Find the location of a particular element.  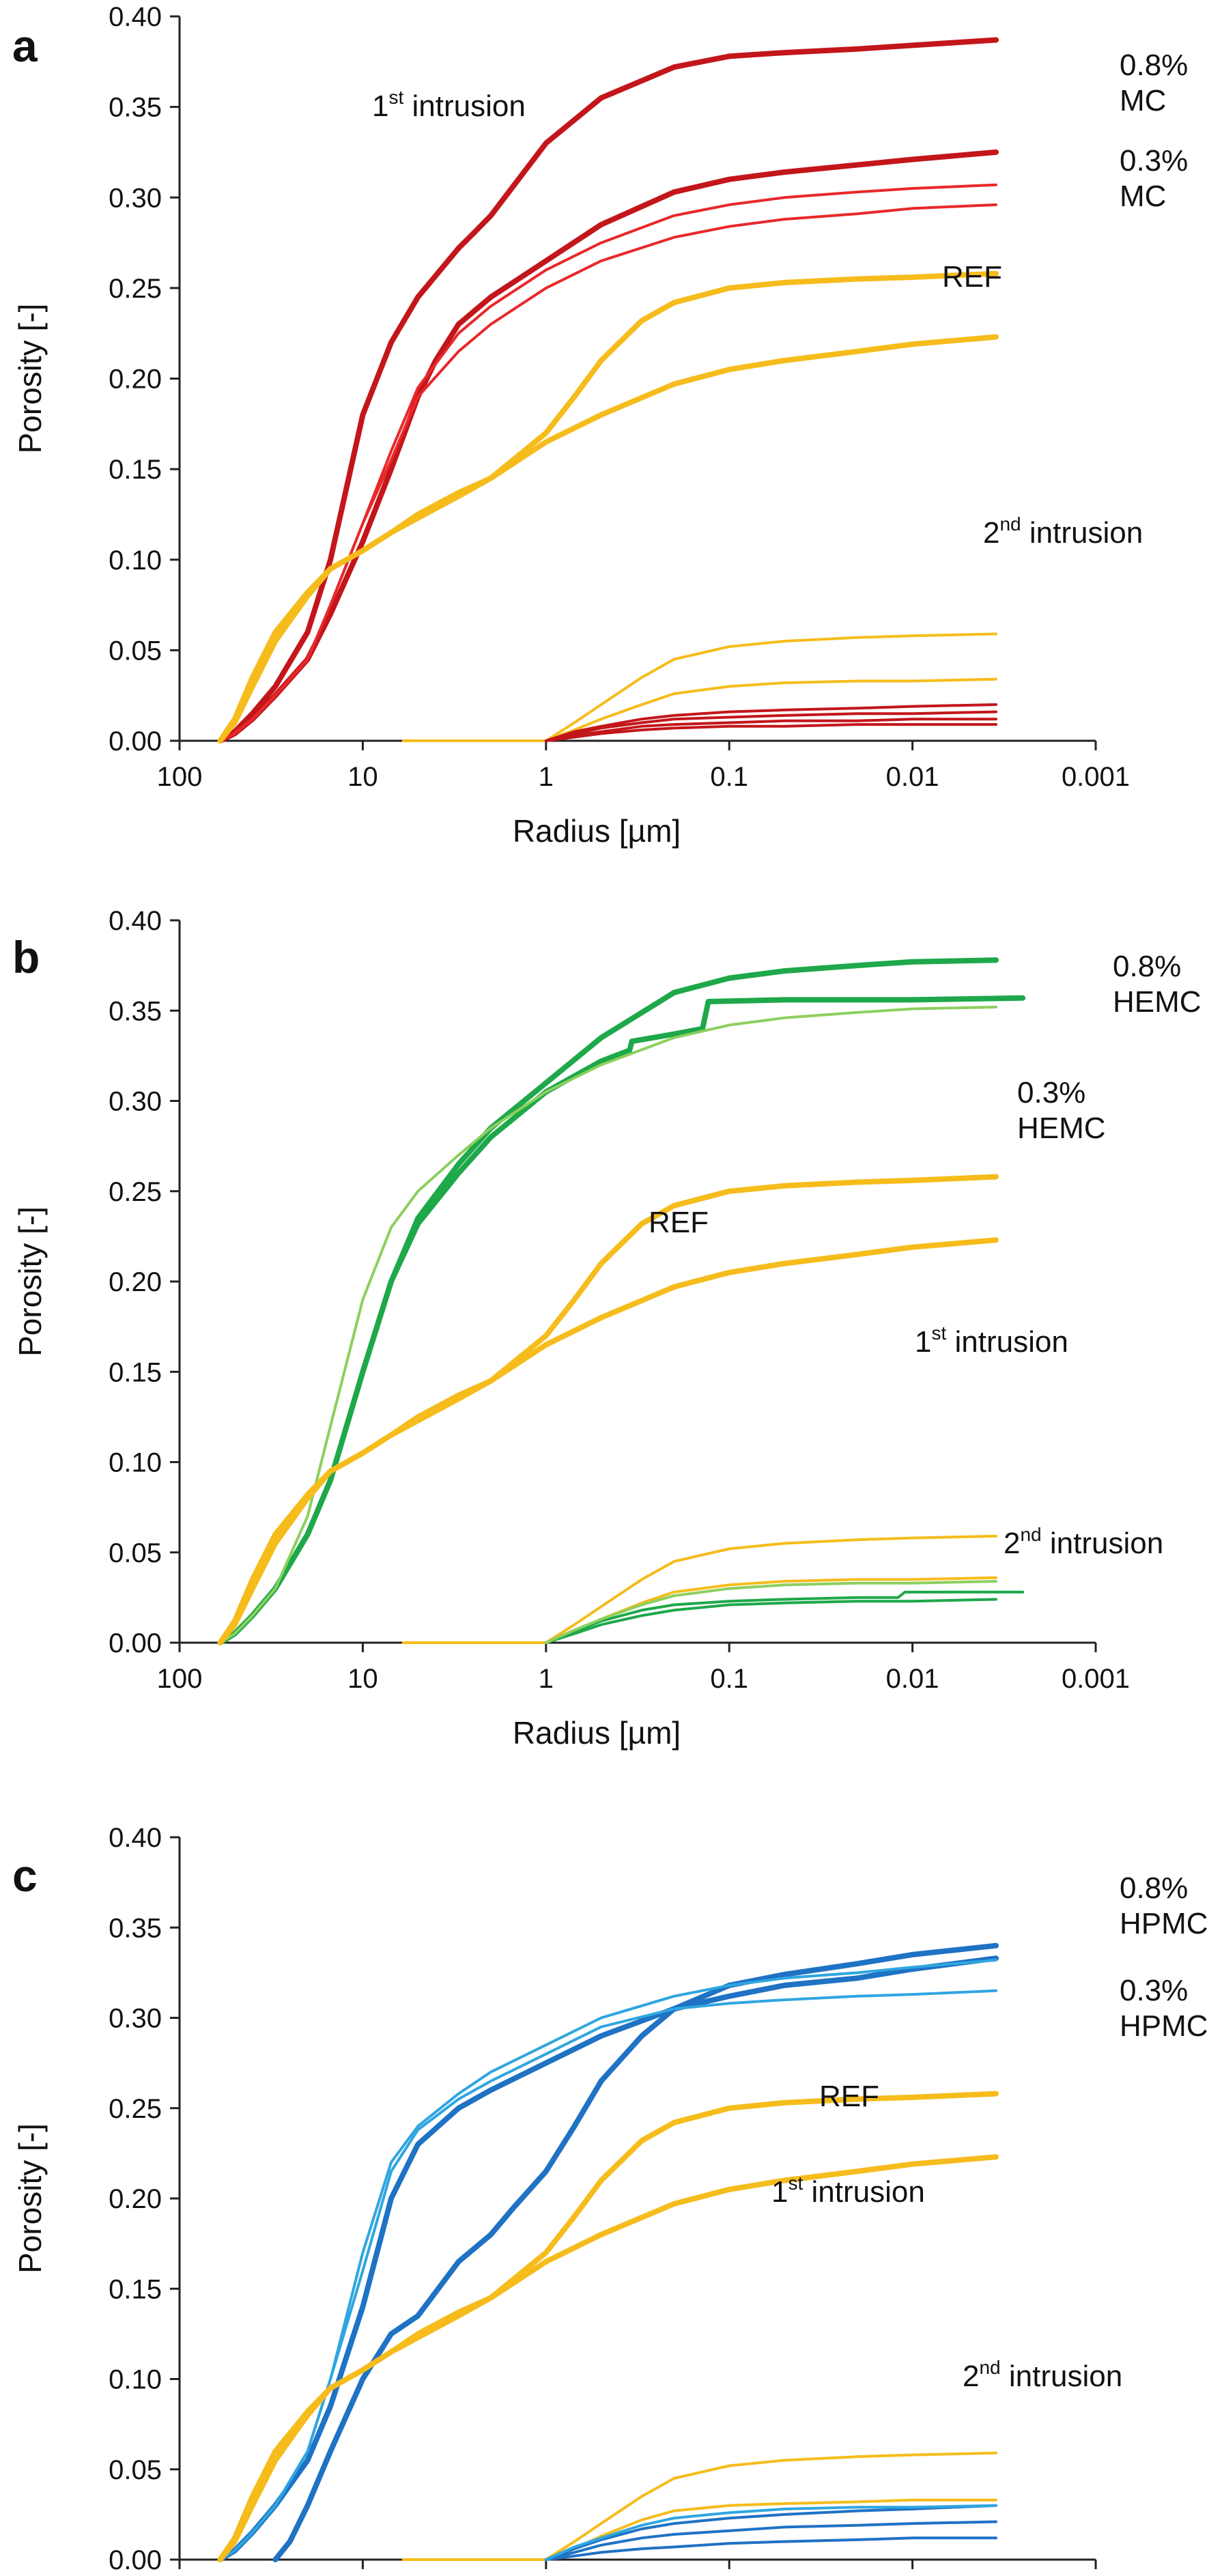

panel-letter: a is located at coordinates (25, 46).